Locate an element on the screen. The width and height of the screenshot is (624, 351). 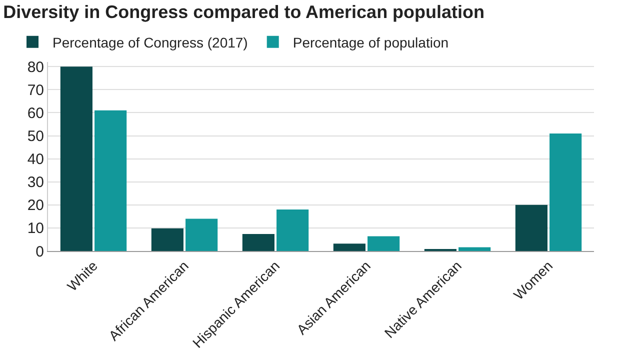
y-tick-label: 70 is located at coordinates (35, 90).